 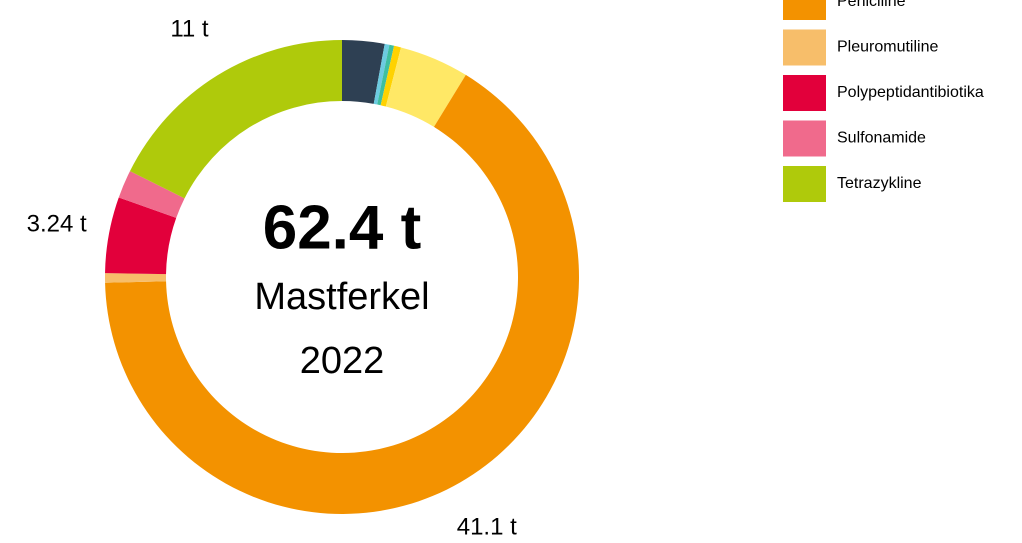 What do you see at coordinates (881, 138) in the screenshot?
I see `legend-label: Sulfonamide` at bounding box center [881, 138].